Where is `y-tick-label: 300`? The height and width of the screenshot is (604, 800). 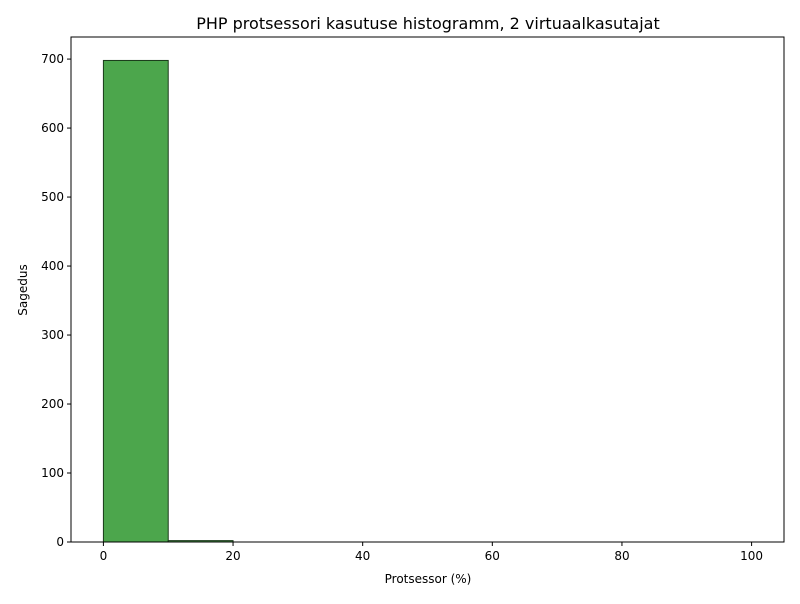
y-tick-label: 300 is located at coordinates (52, 335).